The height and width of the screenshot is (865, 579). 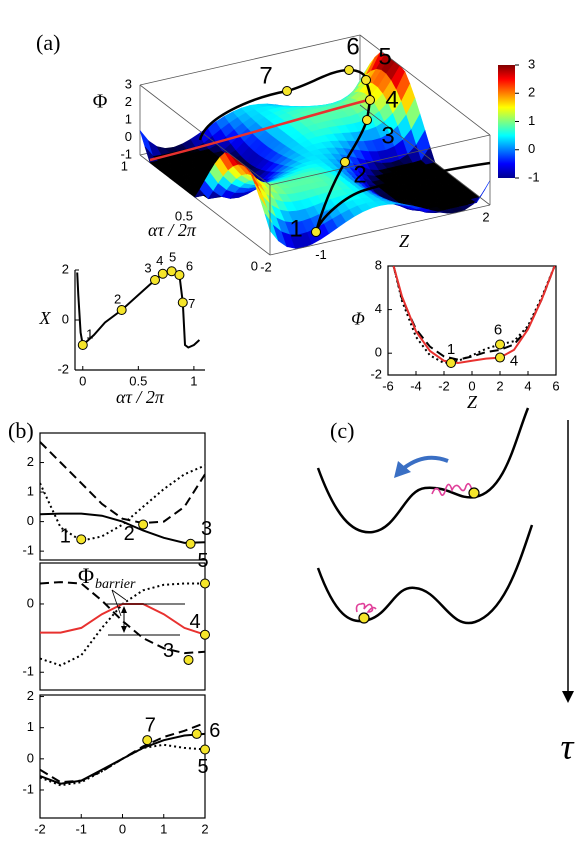 I want to click on z-tick-label: -1, so click(x=126, y=153).